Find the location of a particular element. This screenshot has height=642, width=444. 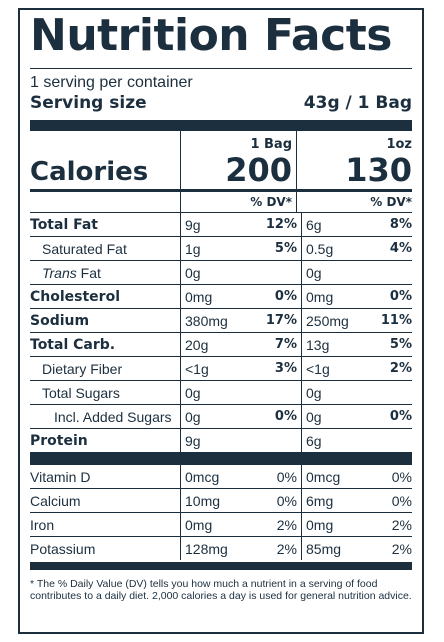

calories-col-oz-unit: 1oz is located at coordinates (399, 144).